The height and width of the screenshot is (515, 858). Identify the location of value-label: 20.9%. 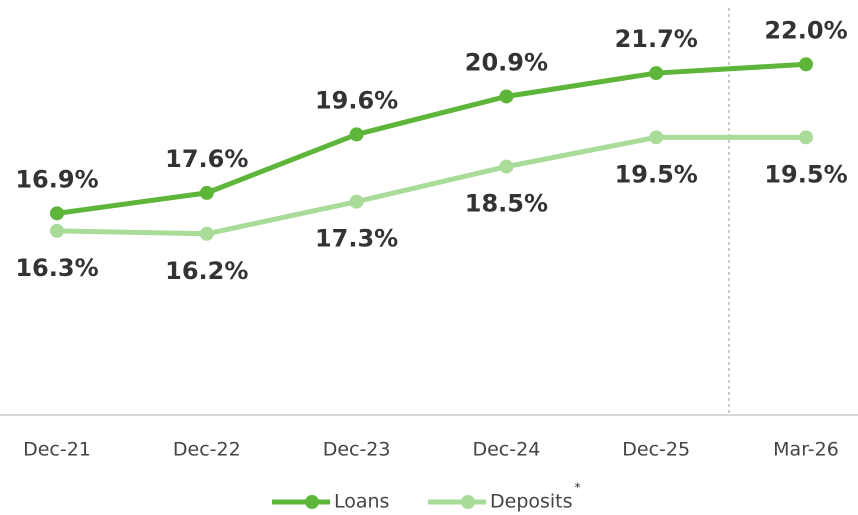
(506, 62).